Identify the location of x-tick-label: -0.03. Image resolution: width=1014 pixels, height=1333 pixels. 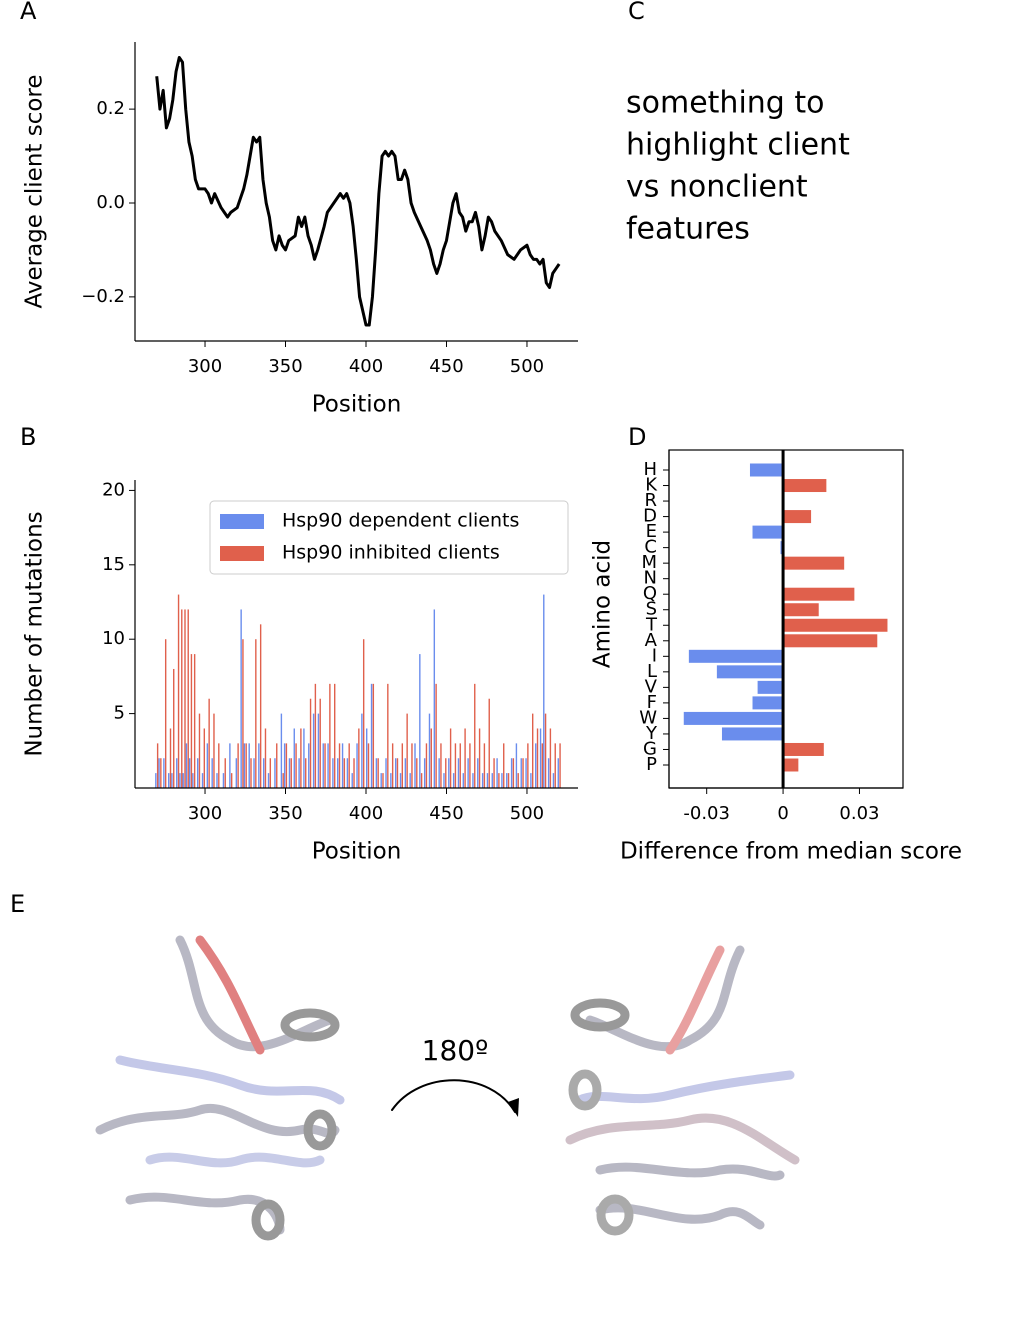
(706, 813).